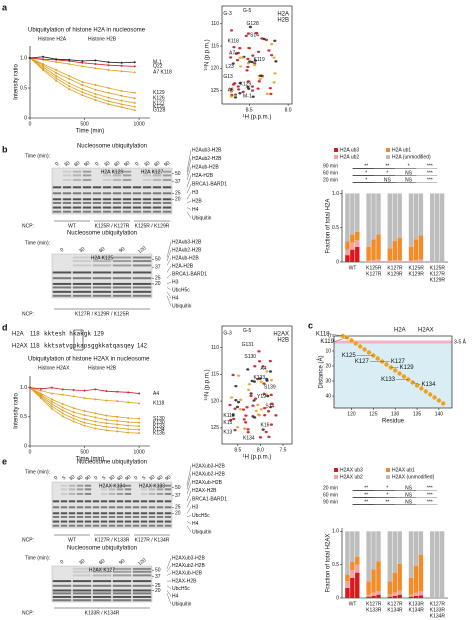 The width and height of the screenshot is (474, 620). What do you see at coordinates (417, 604) in the screenshot?
I see `category-label: K133R` at bounding box center [417, 604].